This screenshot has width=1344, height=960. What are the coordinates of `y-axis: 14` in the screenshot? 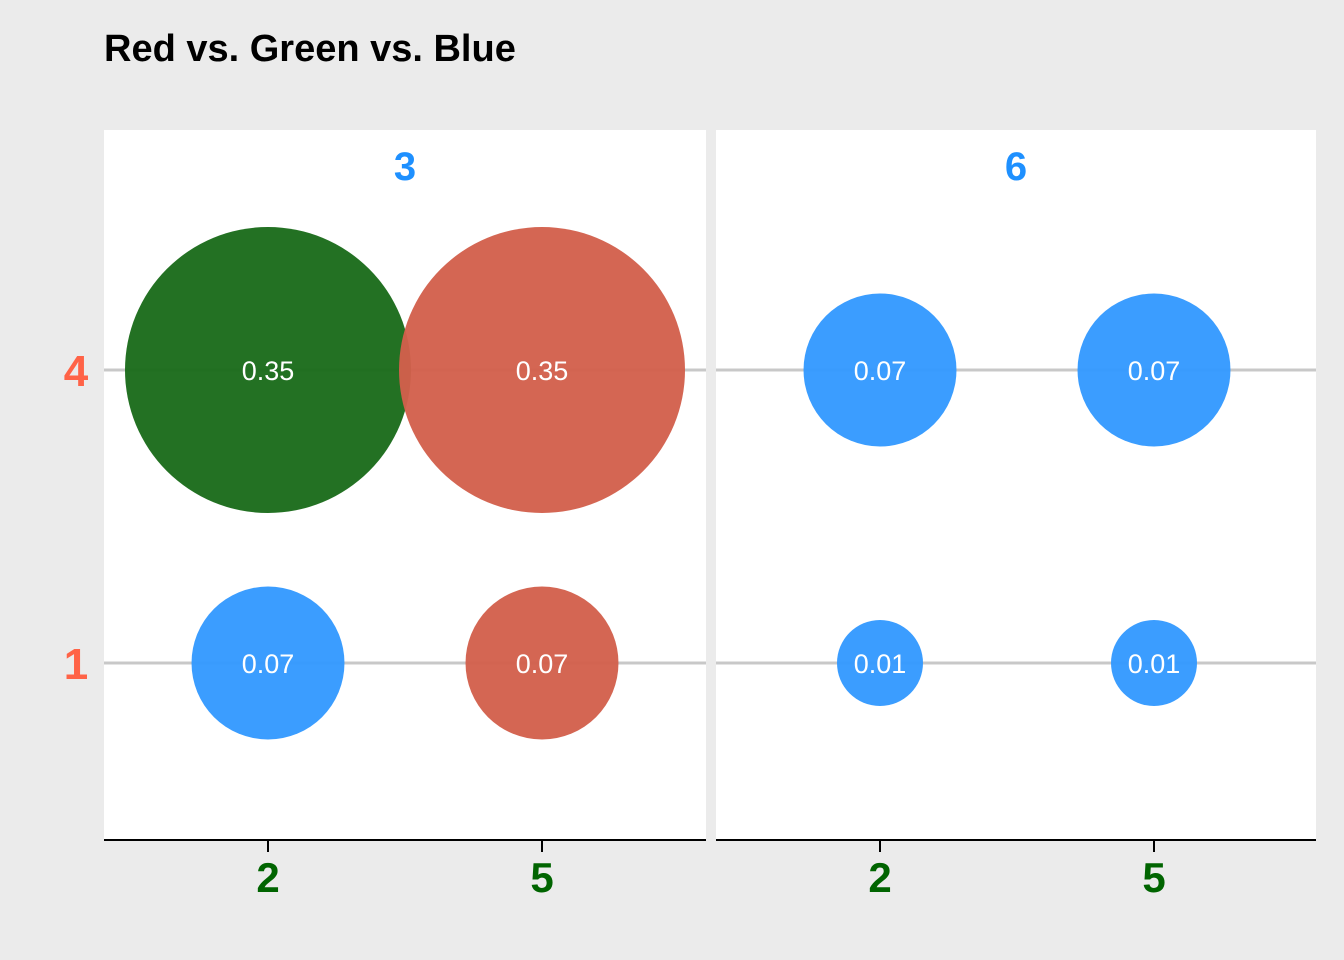 It's located at (76, 518).